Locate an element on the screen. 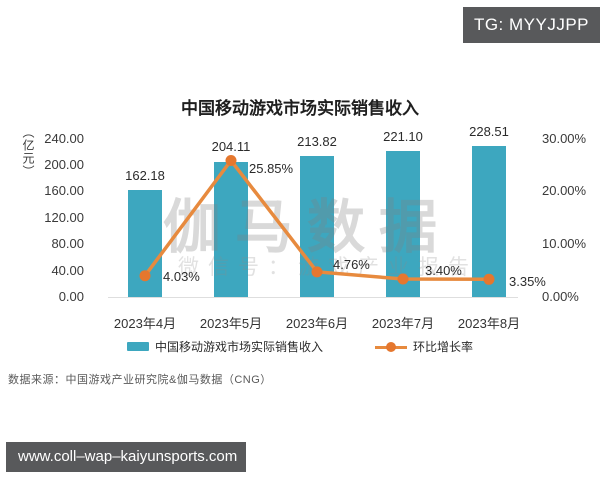 The image size is (600, 480). y-axis-tick-left: 160.00 is located at coordinates (64, 191).